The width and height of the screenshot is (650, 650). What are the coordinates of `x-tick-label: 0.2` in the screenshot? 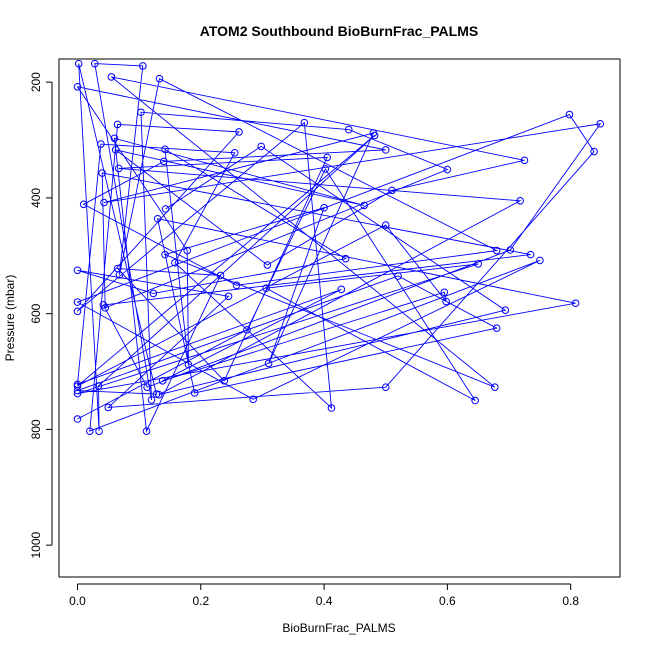 It's located at (200, 601).